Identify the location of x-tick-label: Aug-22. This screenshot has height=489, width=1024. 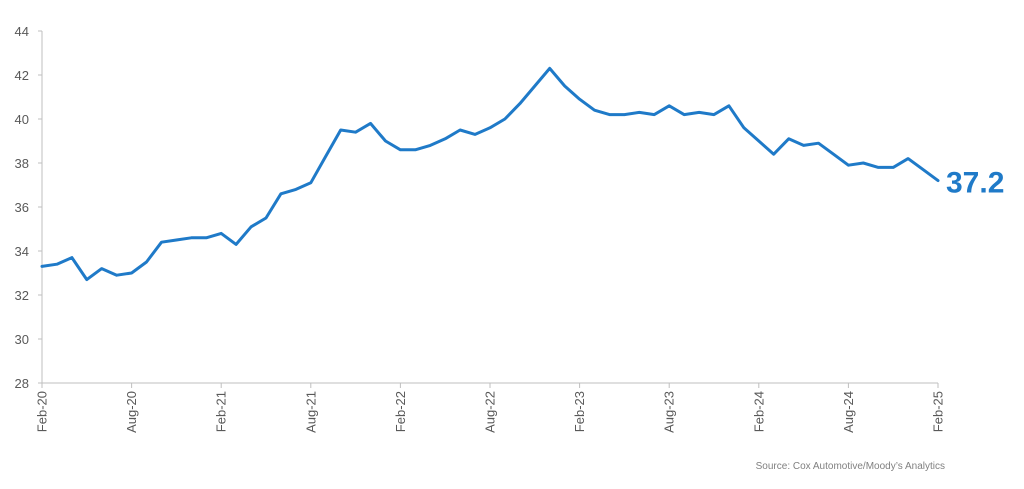
(490, 412).